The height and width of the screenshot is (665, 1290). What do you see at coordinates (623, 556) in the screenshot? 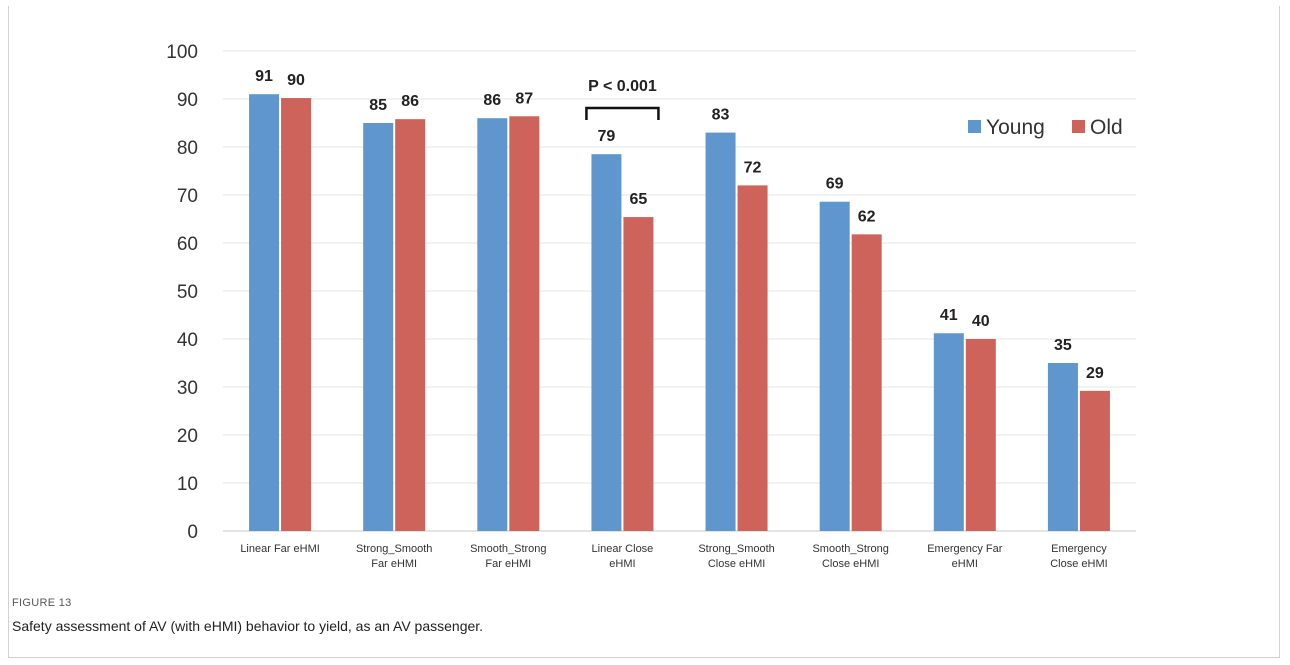
I see `x-tick-label: Linear Close eHMI` at bounding box center [623, 556].